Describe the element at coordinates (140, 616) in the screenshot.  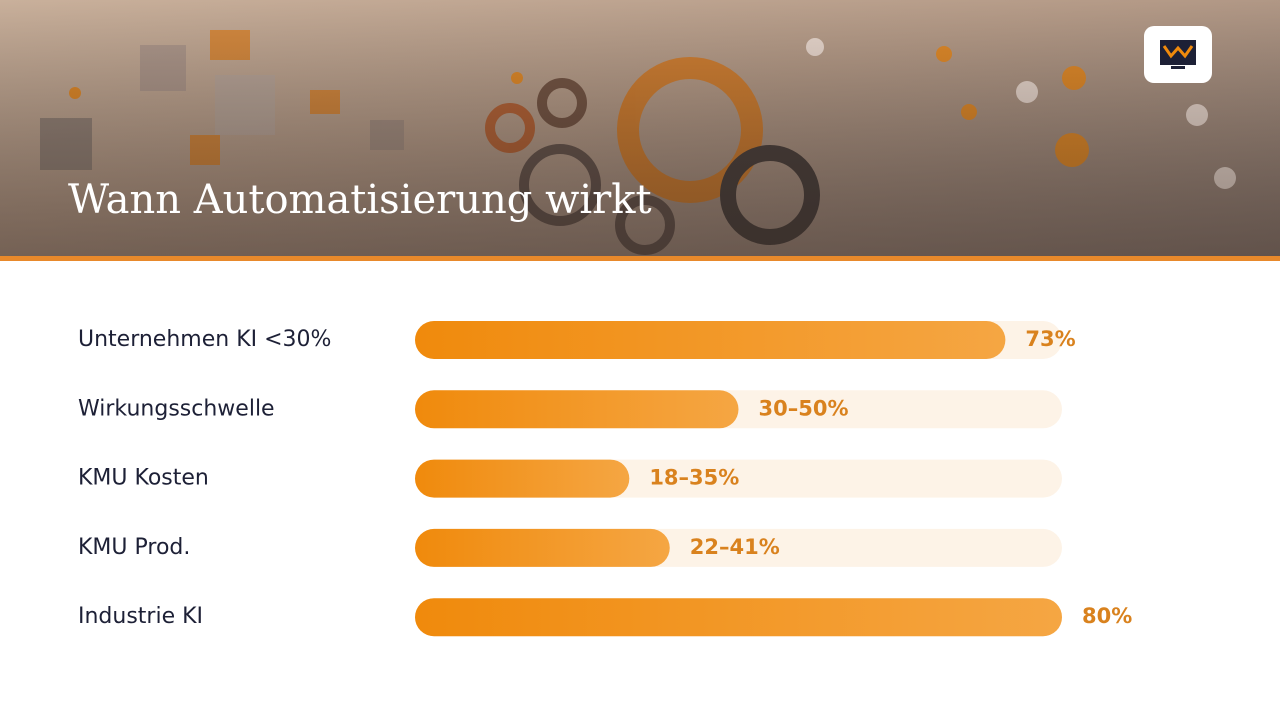
I see `category-label: Industrie KI` at that location.